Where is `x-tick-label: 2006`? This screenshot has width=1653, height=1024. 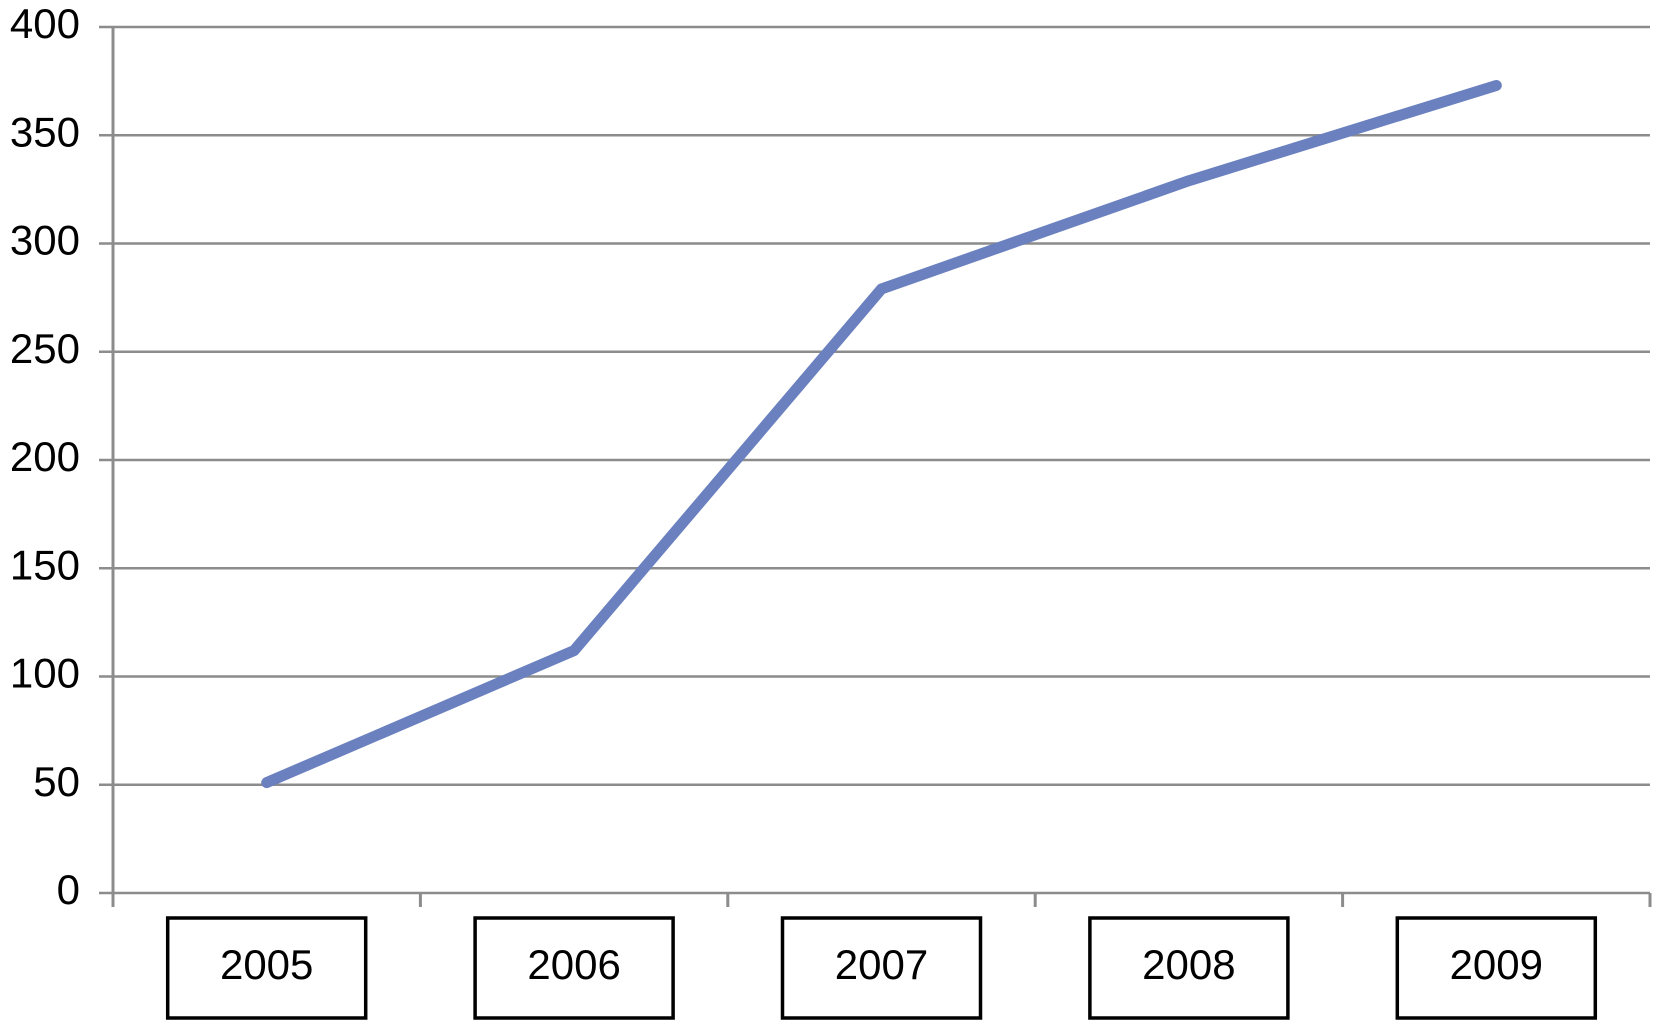
x-tick-label: 2006 is located at coordinates (573, 964).